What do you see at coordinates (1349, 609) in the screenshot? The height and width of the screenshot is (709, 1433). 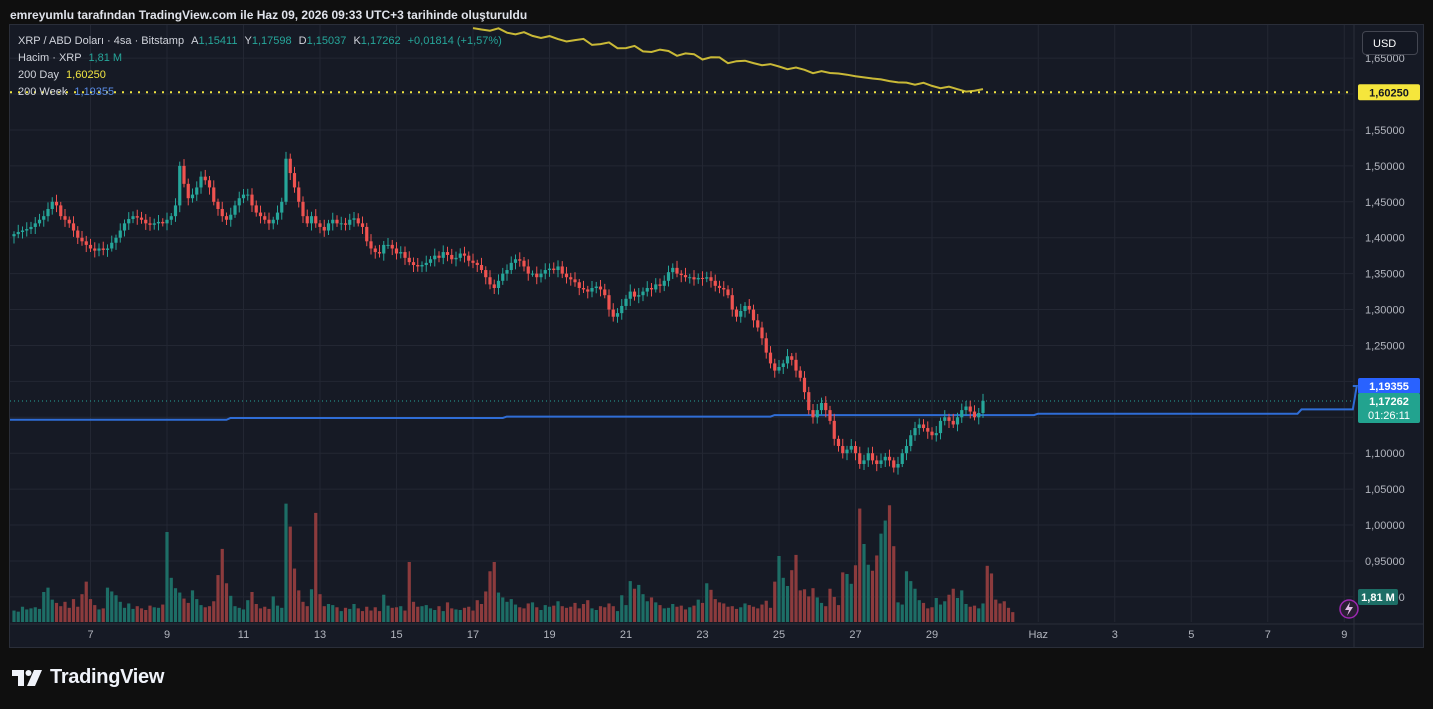 I see `lightning-icon` at bounding box center [1349, 609].